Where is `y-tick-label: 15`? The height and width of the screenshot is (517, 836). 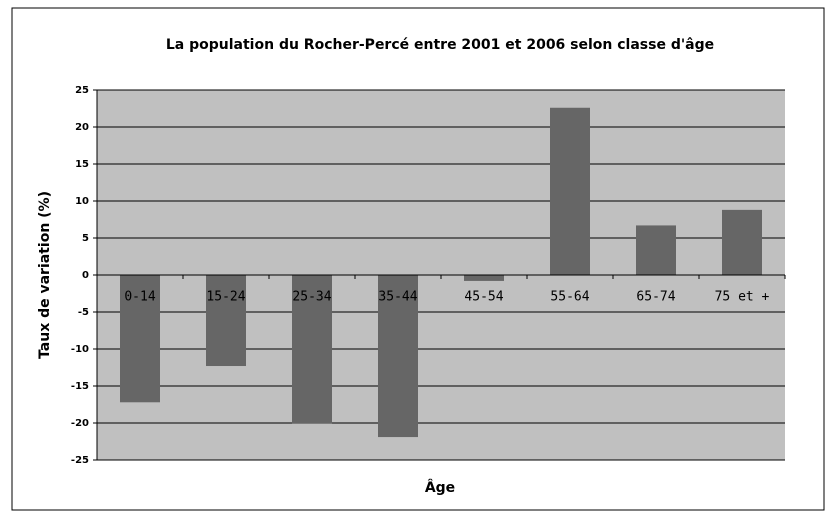
y-tick-label: 15 is located at coordinates (82, 164).